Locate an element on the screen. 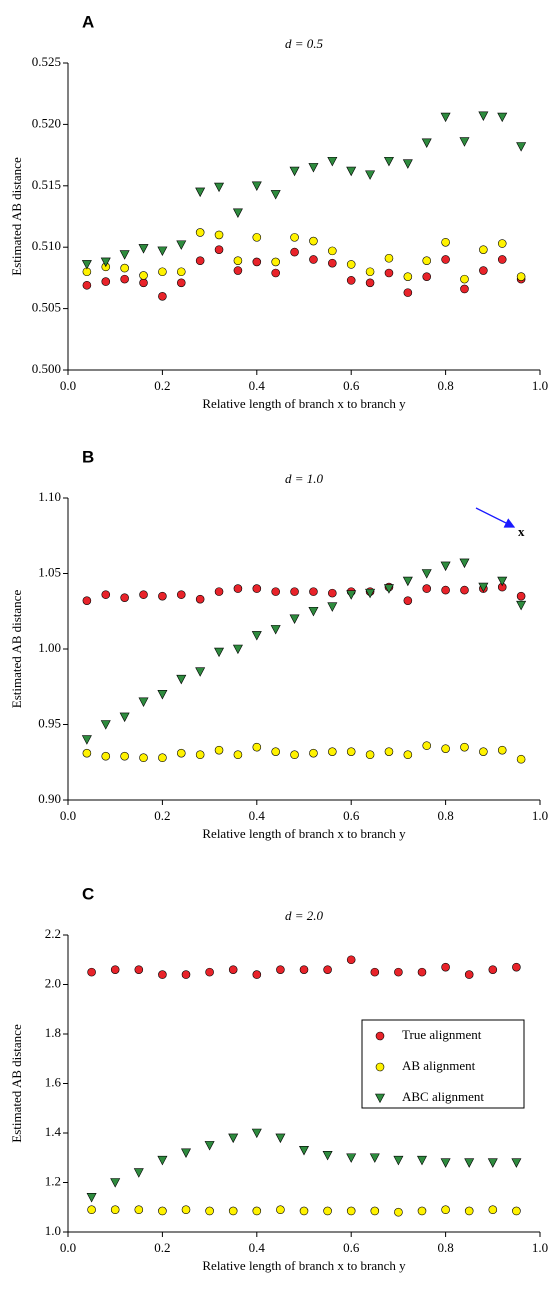 This screenshot has width=557, height=1293. legend-box is located at coordinates (443, 1064).